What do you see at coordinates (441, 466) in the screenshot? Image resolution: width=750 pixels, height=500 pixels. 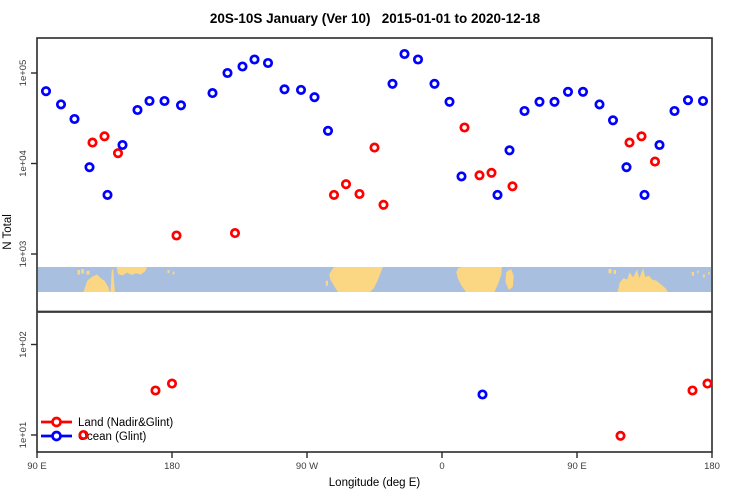 I see `x-tick-label: 0` at bounding box center [441, 466].